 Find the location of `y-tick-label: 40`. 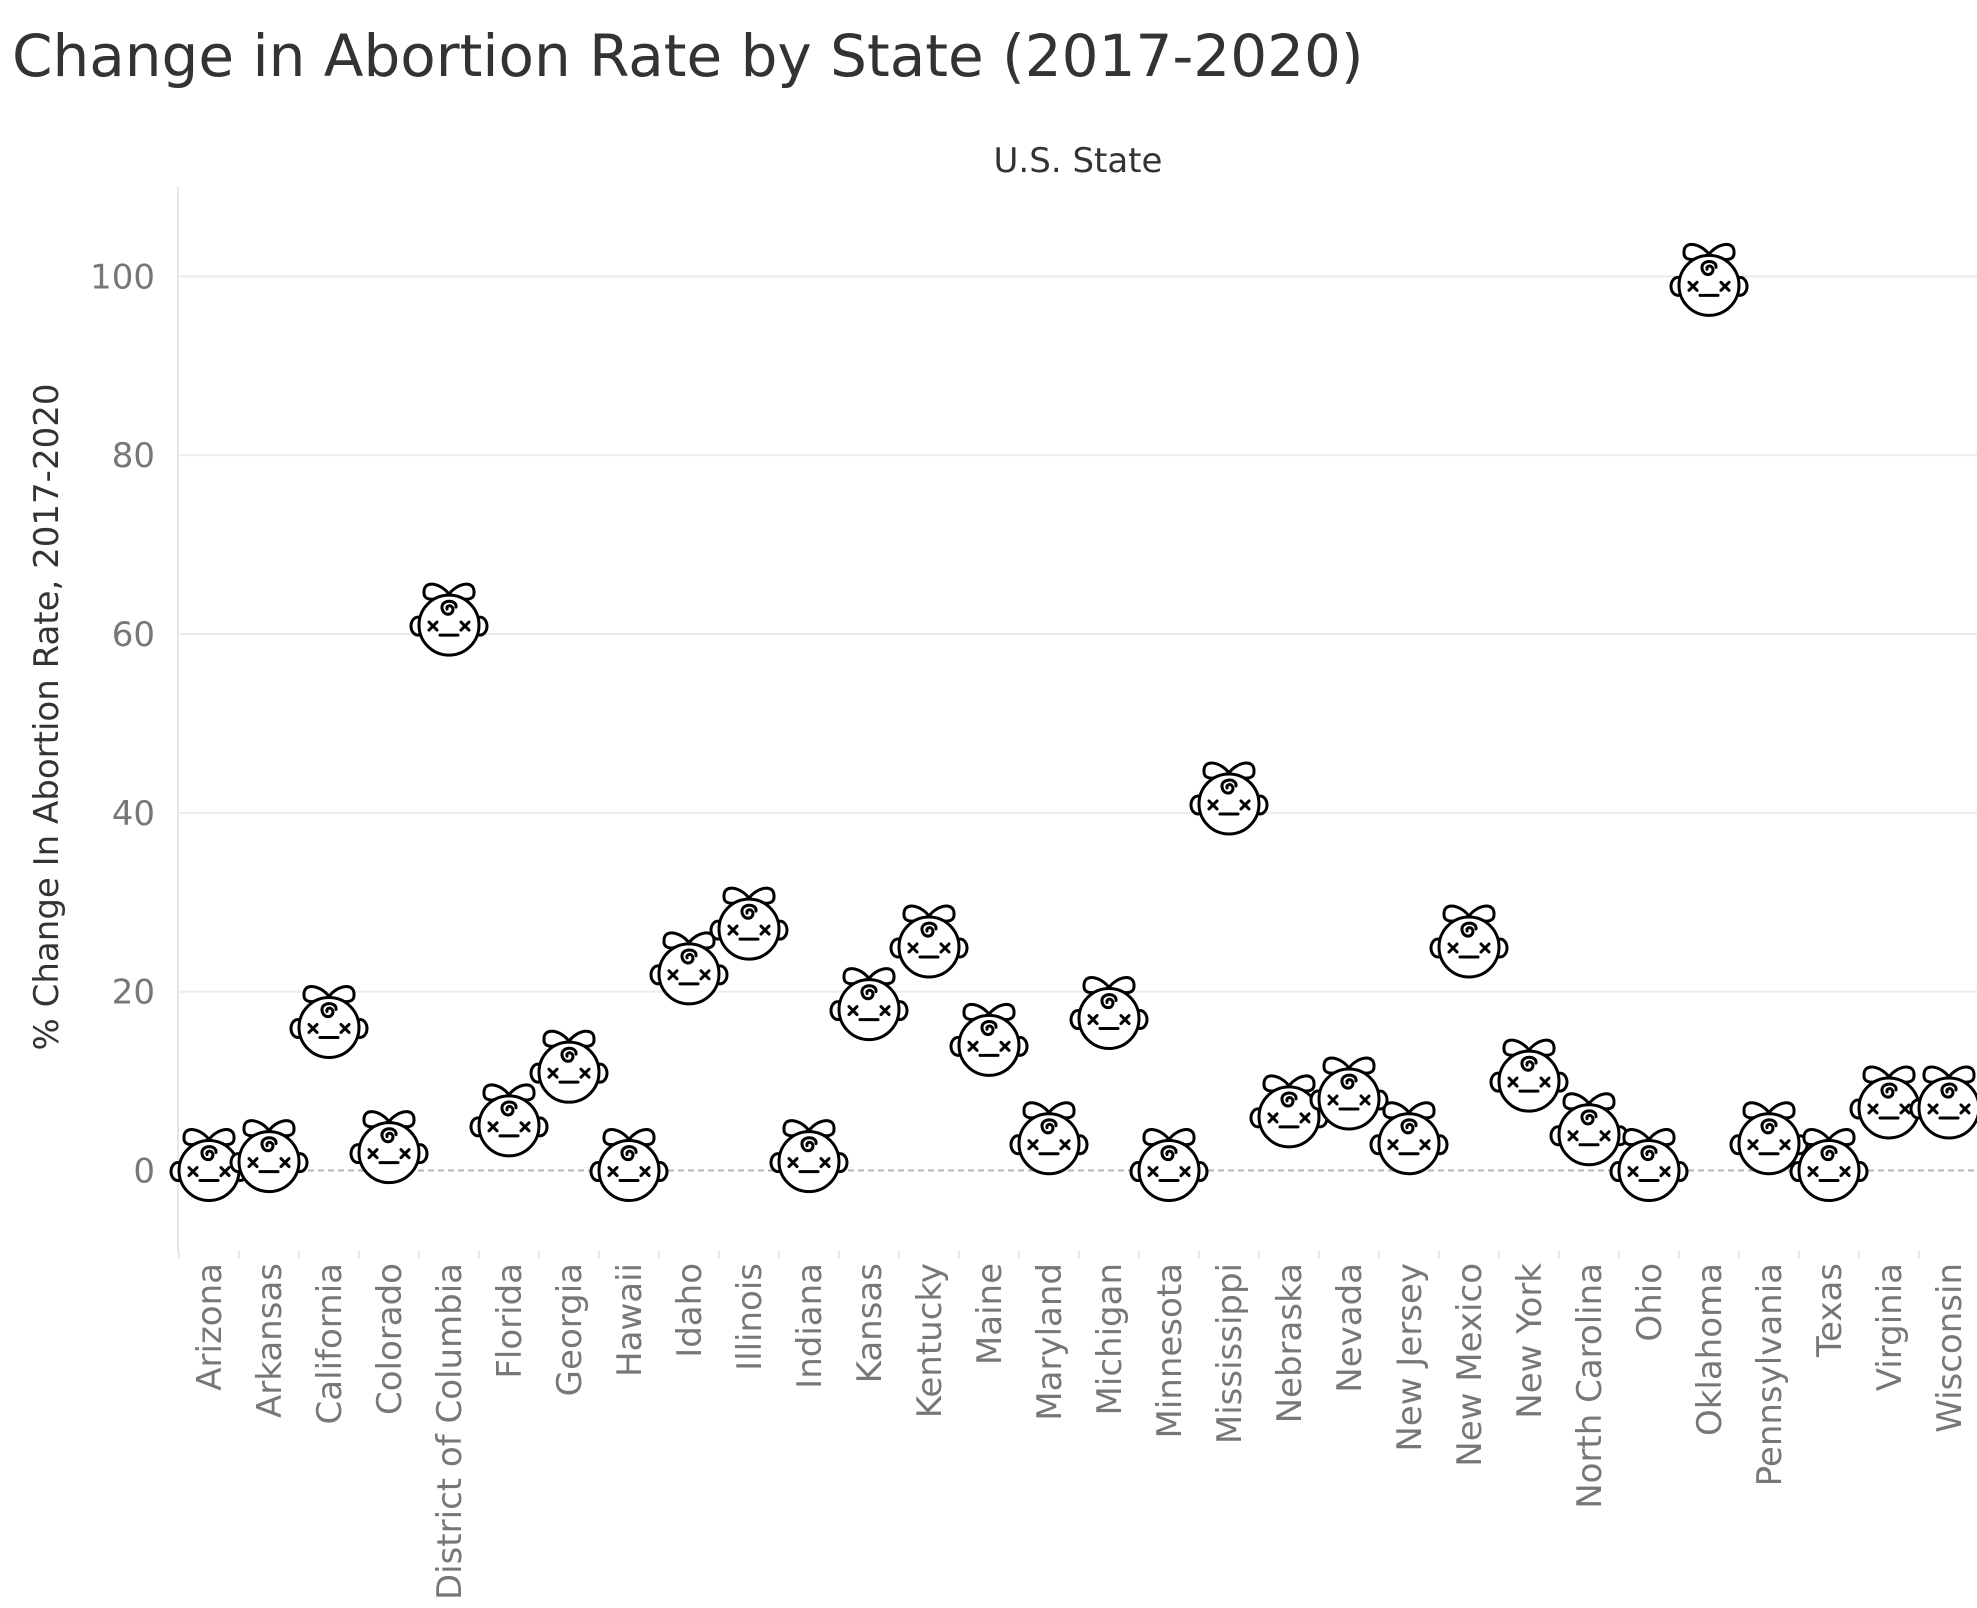

y-tick-label: 40 is located at coordinates (133, 814).